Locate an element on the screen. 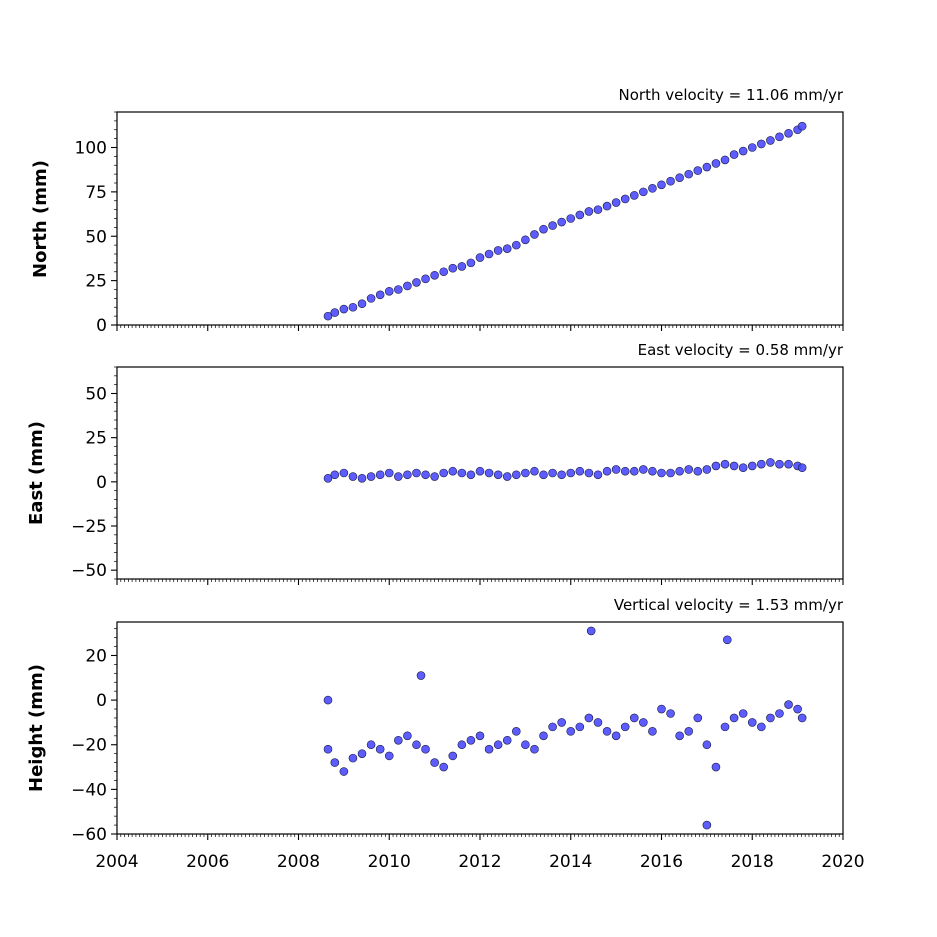 The height and width of the screenshot is (937, 937). height-ytick-label: −40 is located at coordinates (89, 790).